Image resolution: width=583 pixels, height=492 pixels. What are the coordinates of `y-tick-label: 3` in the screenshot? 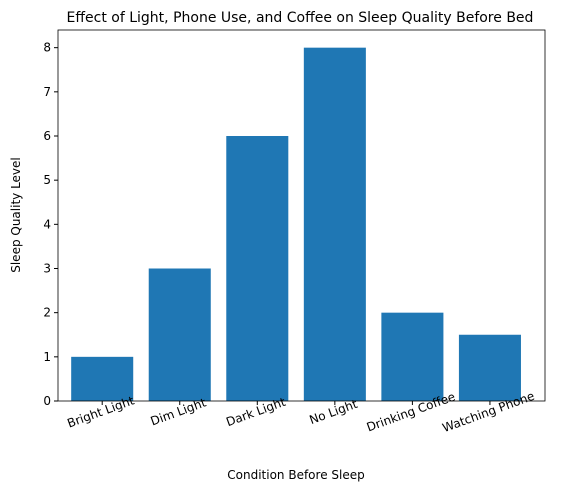 It's located at (47, 269).